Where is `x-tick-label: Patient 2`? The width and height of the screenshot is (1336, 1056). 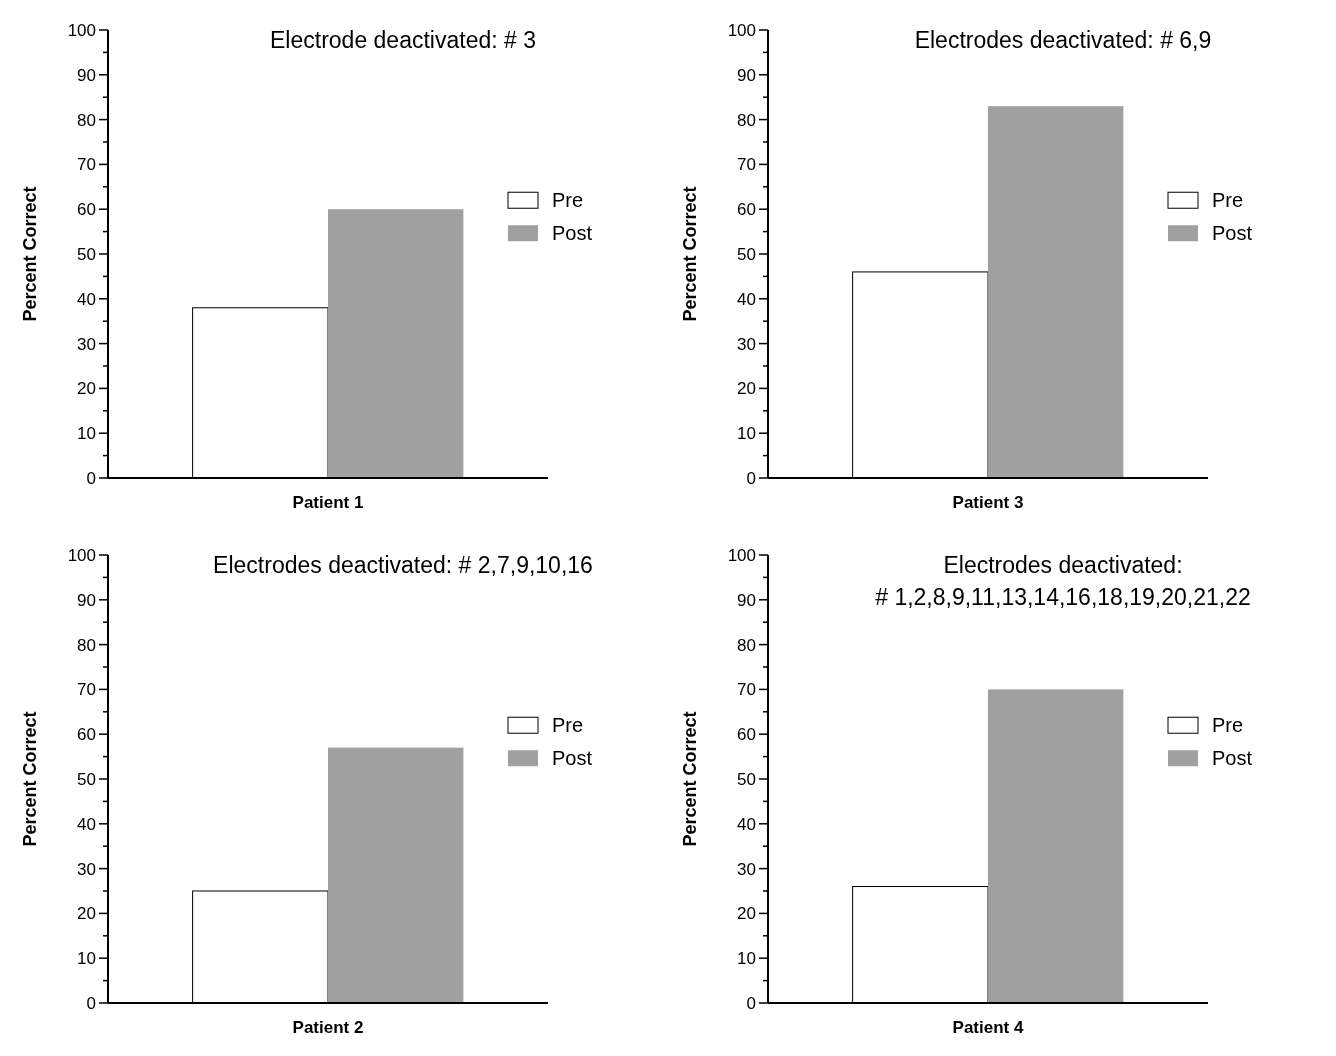
x-tick-label: Patient 2 is located at coordinates (328, 1027).